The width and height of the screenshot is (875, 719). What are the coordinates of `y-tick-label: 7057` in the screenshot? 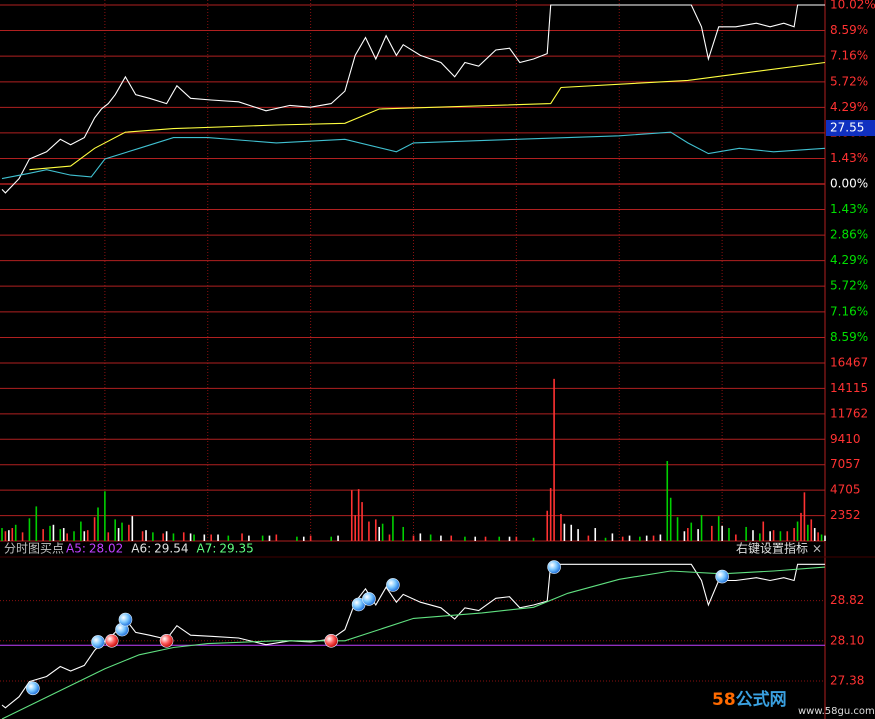 It's located at (845, 464).